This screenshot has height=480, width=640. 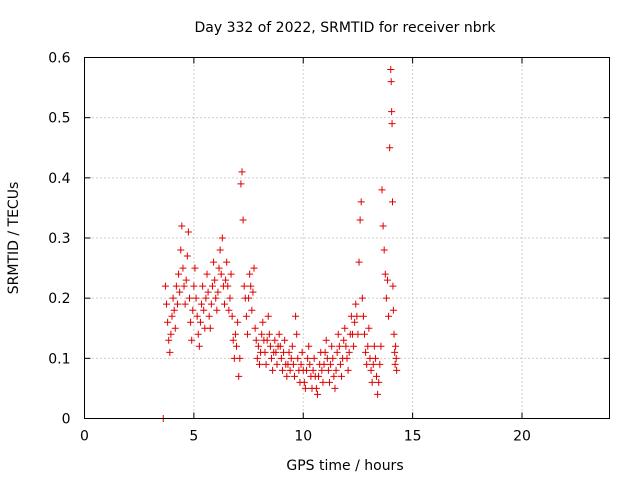 What do you see at coordinates (59, 359) in the screenshot?
I see `y-tick-label-0.1: 0.1` at bounding box center [59, 359].